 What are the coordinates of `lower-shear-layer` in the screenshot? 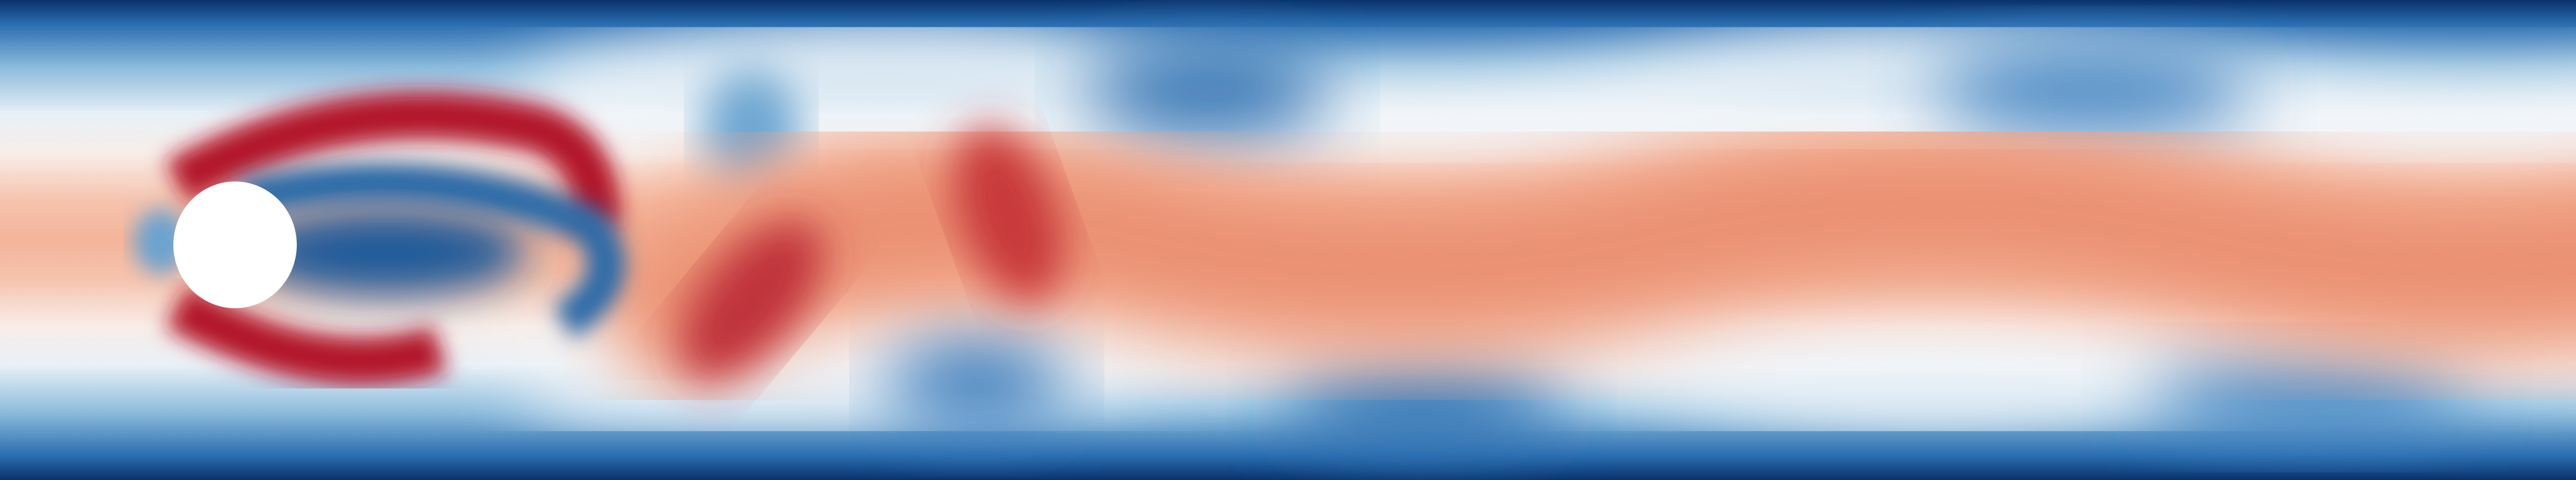 It's located at (306, 335).